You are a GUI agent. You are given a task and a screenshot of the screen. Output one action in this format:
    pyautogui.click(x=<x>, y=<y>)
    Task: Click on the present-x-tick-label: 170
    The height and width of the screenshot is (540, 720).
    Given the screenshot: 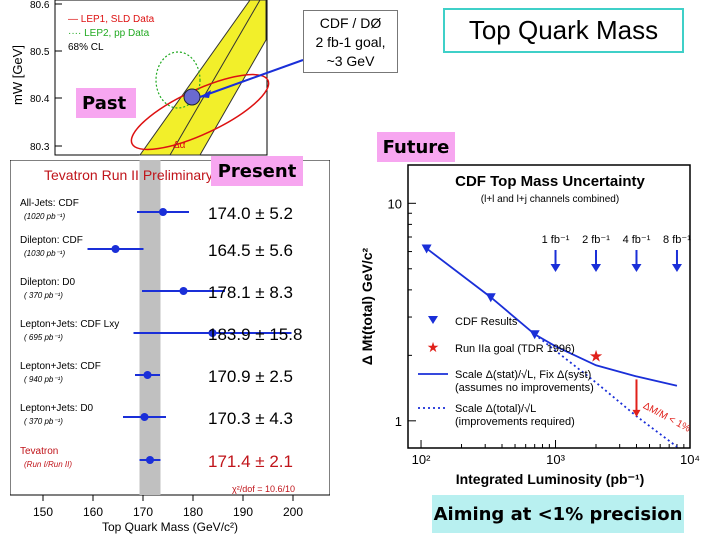 What is the action you would take?
    pyautogui.click(x=143, y=512)
    